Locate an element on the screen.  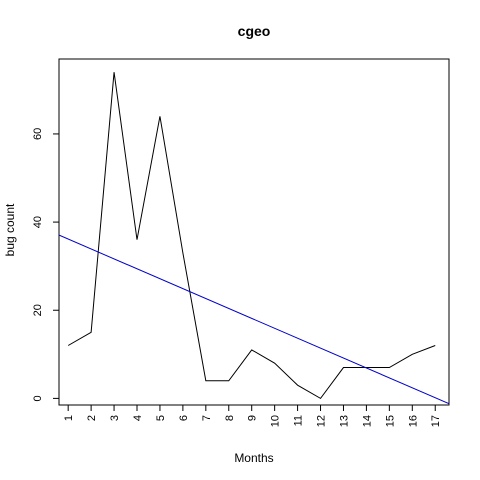
x-axis-label: Months is located at coordinates (253, 458).